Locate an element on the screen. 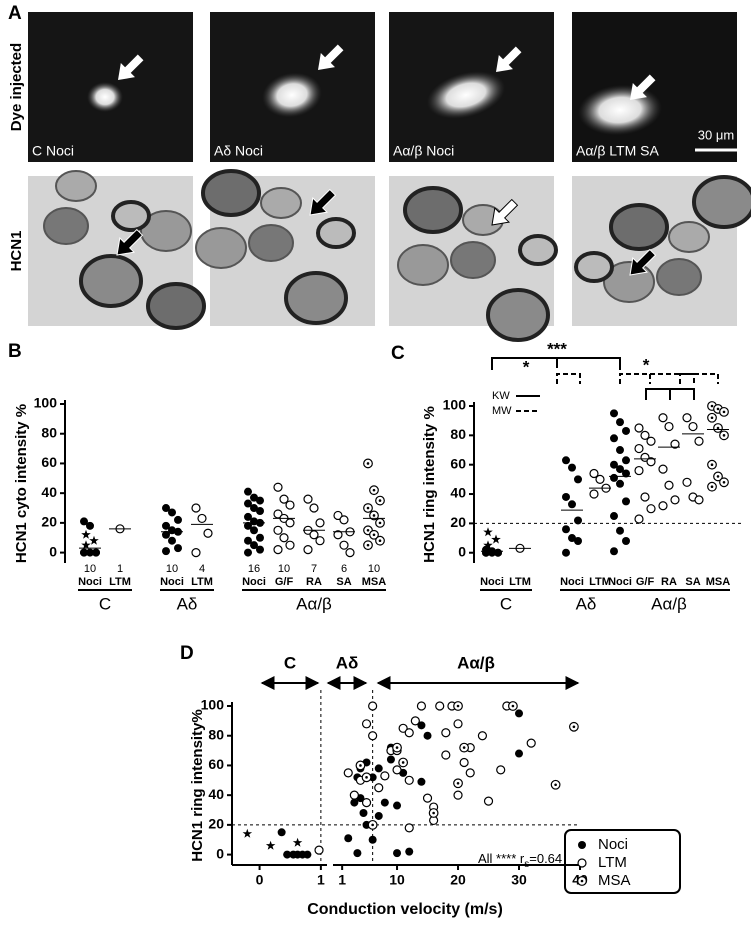  brackets is located at coordinates (605, 378).